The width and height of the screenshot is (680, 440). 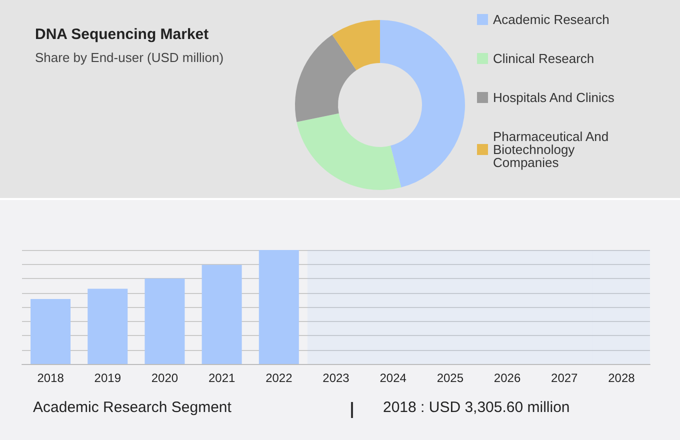 What do you see at coordinates (164, 378) in the screenshot?
I see `x-tick-label: 2020` at bounding box center [164, 378].